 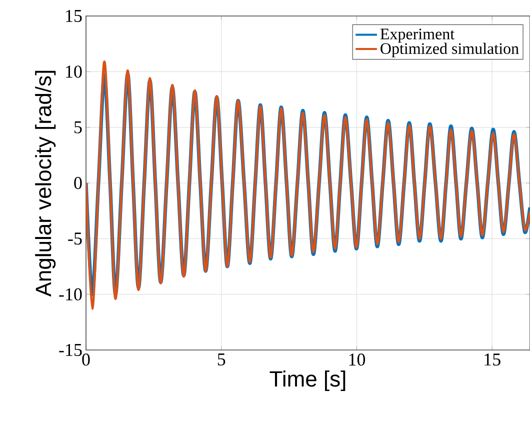 I want to click on x-tick-label: 10, so click(x=357, y=360).